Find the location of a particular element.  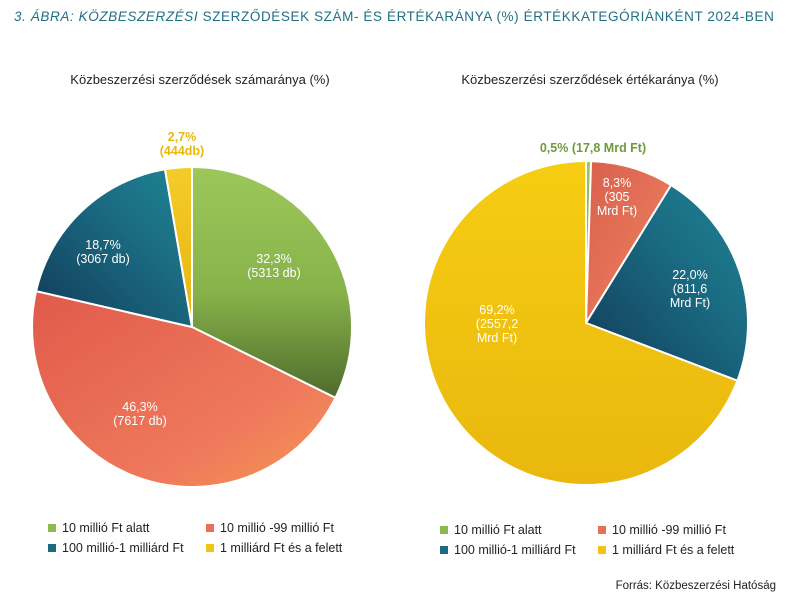

chart1-title: Közbeszerzési szerződések számaránya (%) is located at coordinates (200, 79).